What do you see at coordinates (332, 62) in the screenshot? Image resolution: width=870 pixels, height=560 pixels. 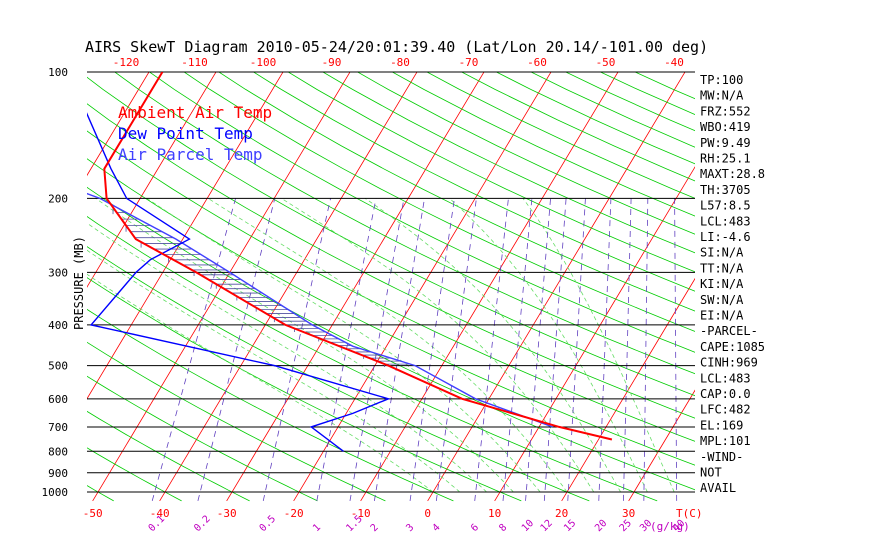 I see `top-temp-tick-label: -90` at bounding box center [332, 62].